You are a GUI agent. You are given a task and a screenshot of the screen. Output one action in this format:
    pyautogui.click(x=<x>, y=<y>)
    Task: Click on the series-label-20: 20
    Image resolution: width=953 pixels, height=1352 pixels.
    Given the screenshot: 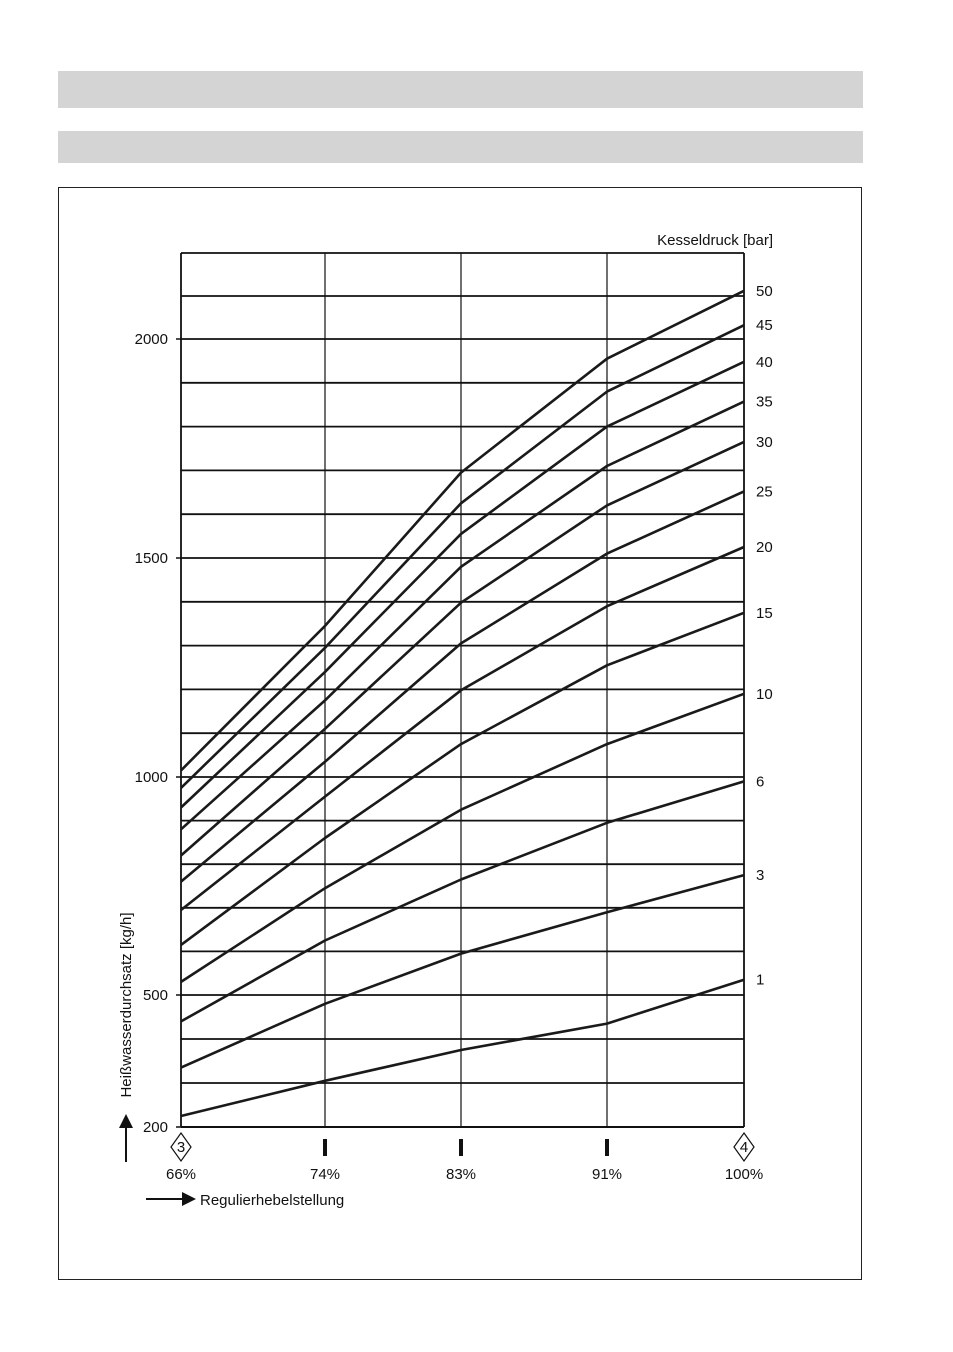 What is the action you would take?
    pyautogui.click(x=764, y=547)
    